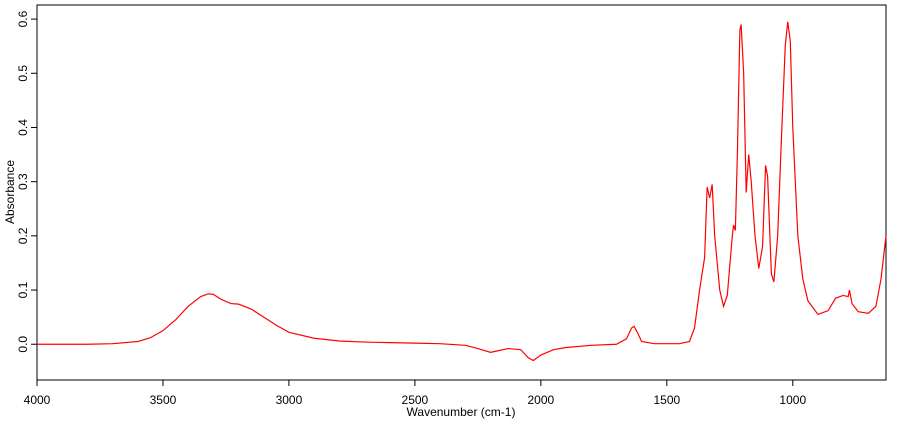  I want to click on y-tick-label: 0.2, so click(23, 235).